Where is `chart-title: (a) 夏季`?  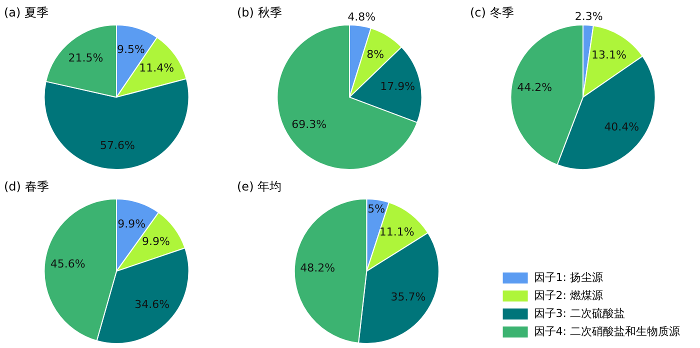
chart-title: (a) 夏季 is located at coordinates (26, 12).